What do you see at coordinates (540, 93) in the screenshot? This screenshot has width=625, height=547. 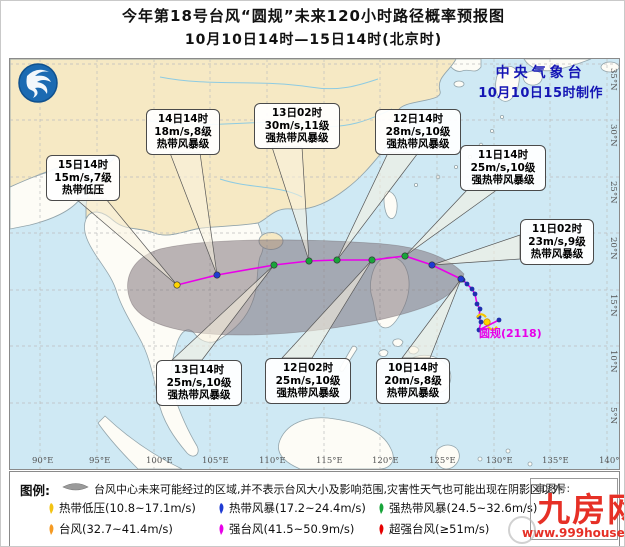 I see `credit-timestamp: 10月10日15时制作` at bounding box center [540, 93].